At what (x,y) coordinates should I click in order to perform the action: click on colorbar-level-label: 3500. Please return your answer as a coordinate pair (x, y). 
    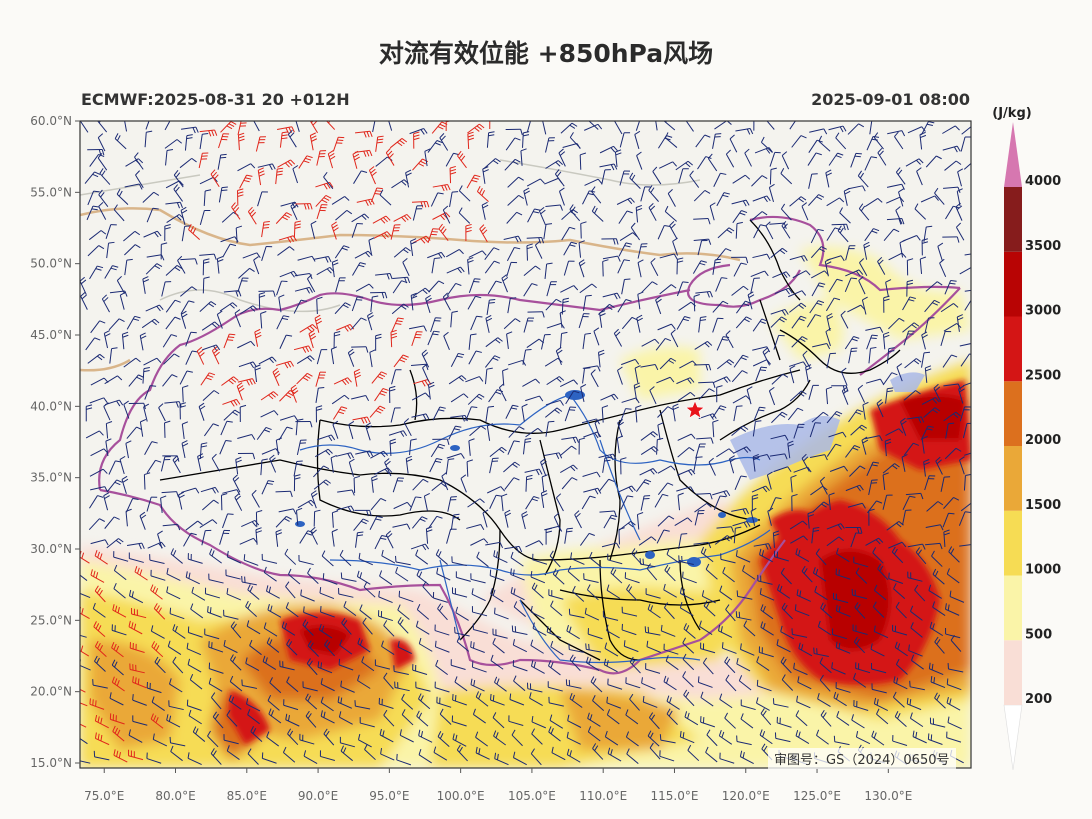
    Looking at the image, I should click on (1043, 246).